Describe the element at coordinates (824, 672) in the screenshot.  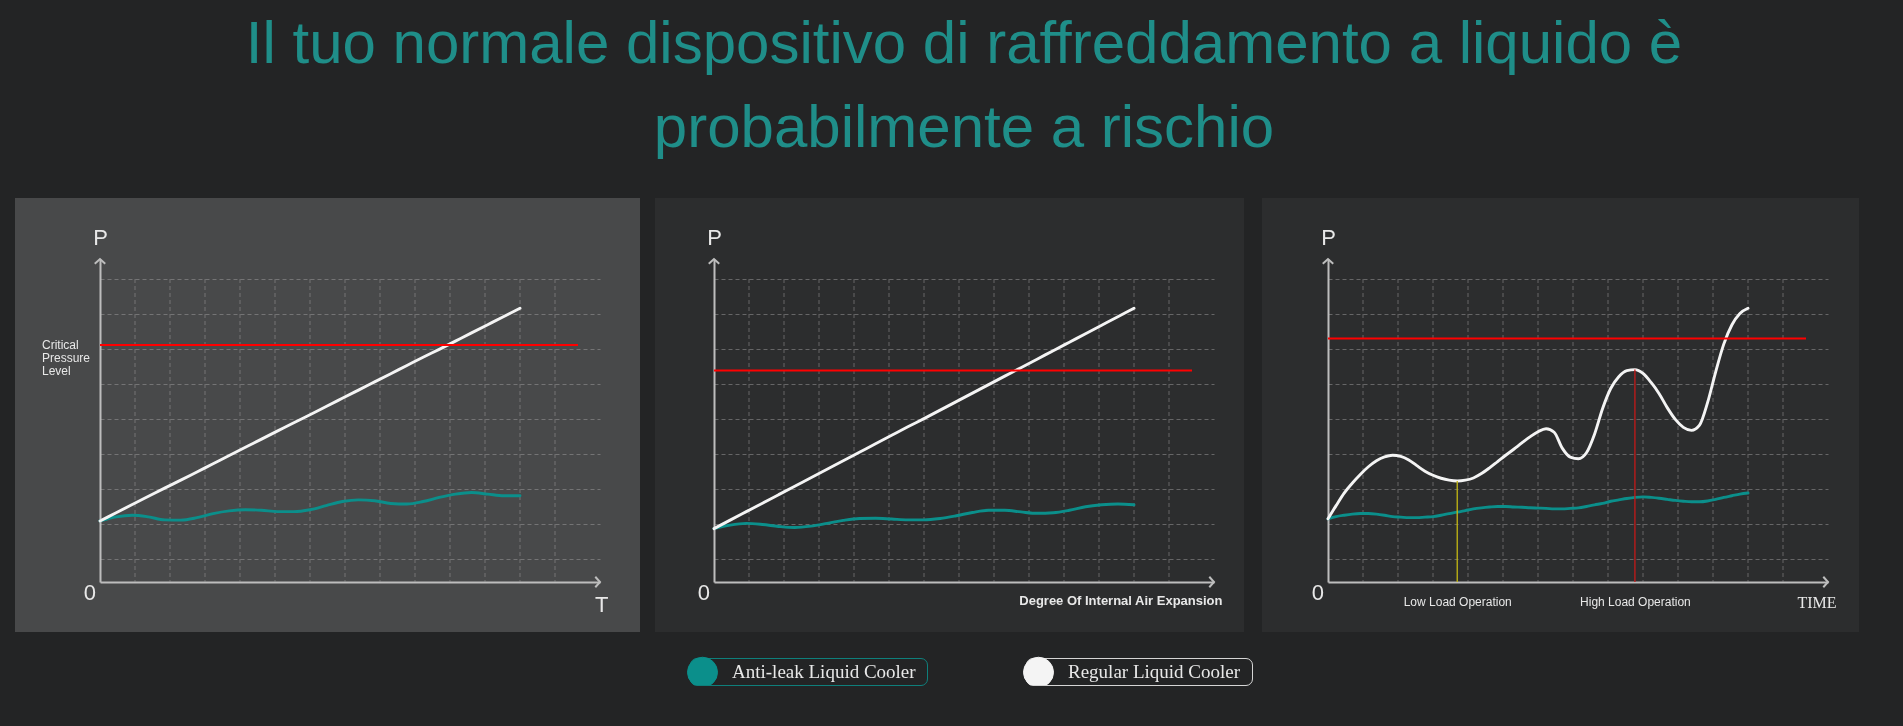
I see `legend-label: Anti-leak Liquid Cooler` at that location.